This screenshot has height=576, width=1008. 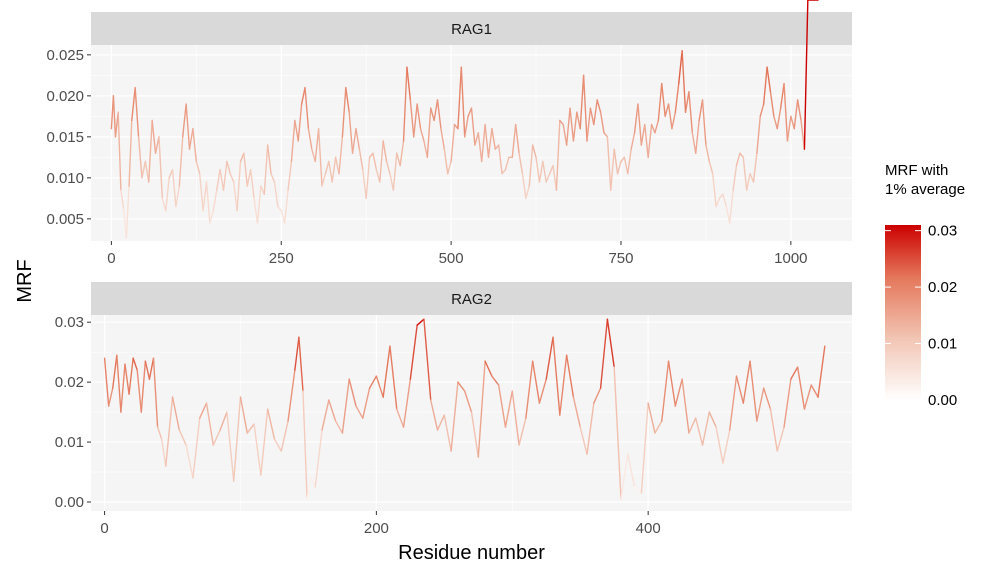 What do you see at coordinates (471, 553) in the screenshot?
I see `x-axis-title: Residue number` at bounding box center [471, 553].